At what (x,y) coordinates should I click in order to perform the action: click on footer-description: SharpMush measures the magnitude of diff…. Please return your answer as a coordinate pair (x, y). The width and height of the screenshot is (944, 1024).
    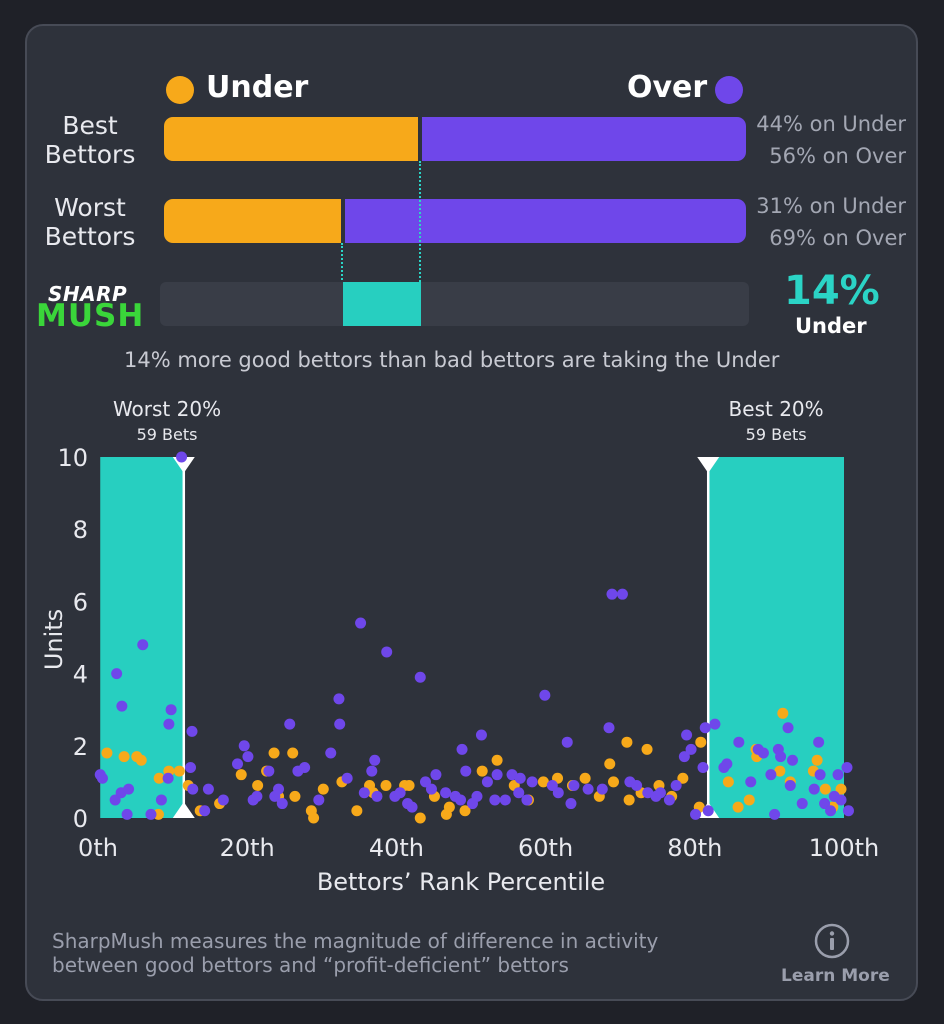
    Looking at the image, I should click on (355, 953).